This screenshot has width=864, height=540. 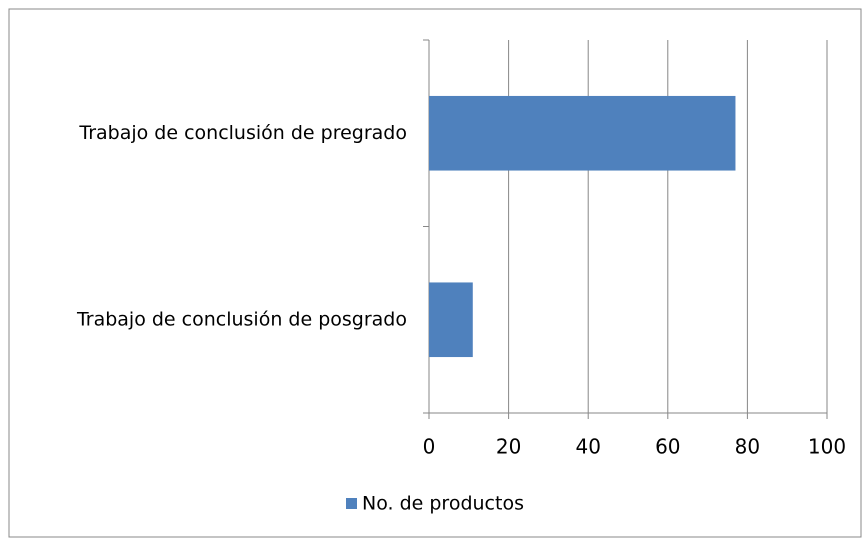 I want to click on x-tick-label: 60, so click(x=667, y=447).